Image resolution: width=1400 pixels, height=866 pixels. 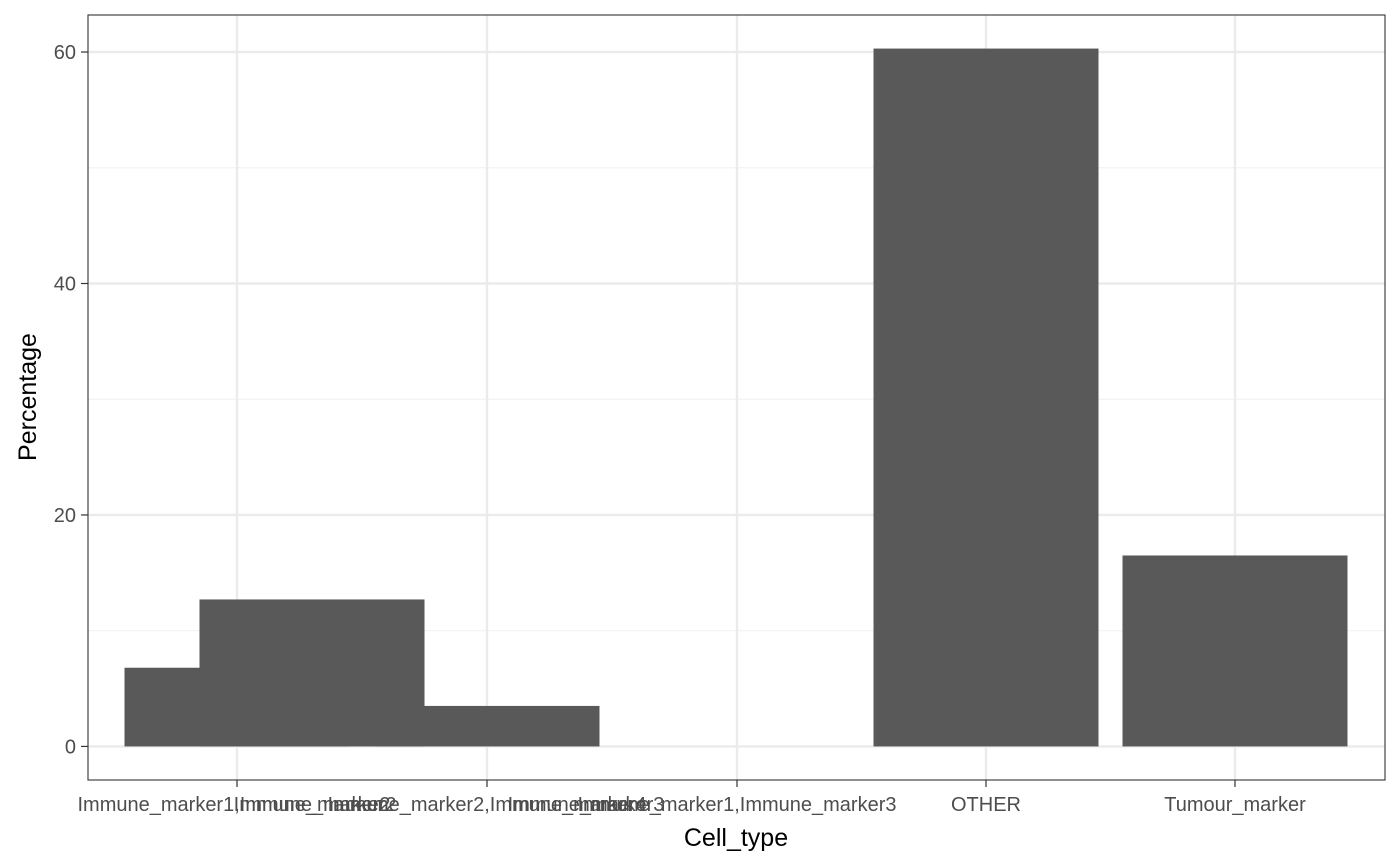 I want to click on x-tick-label: Tumour_marker, so click(x=1235, y=805).